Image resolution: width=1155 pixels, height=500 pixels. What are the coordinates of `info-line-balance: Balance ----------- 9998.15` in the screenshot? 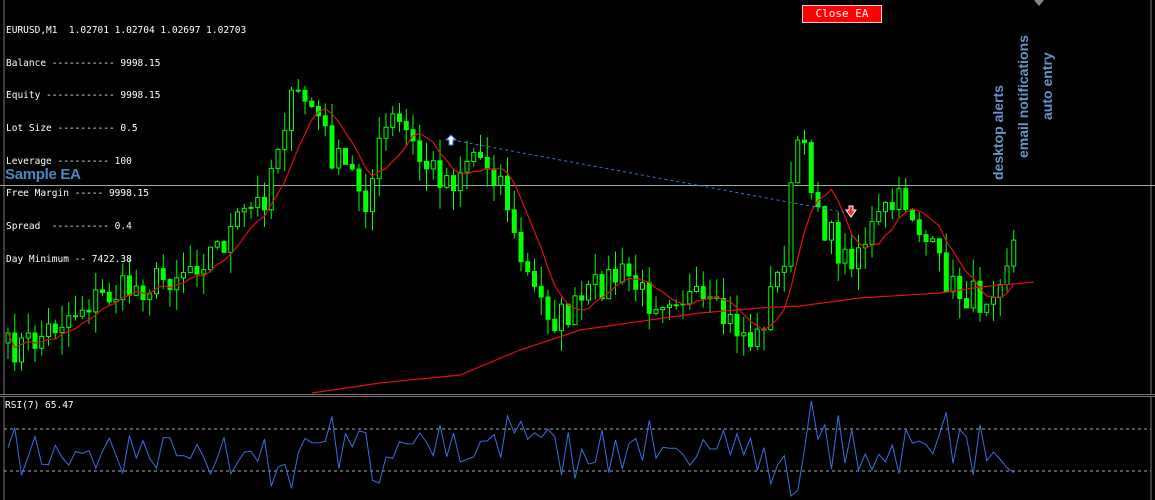 It's located at (83, 63).